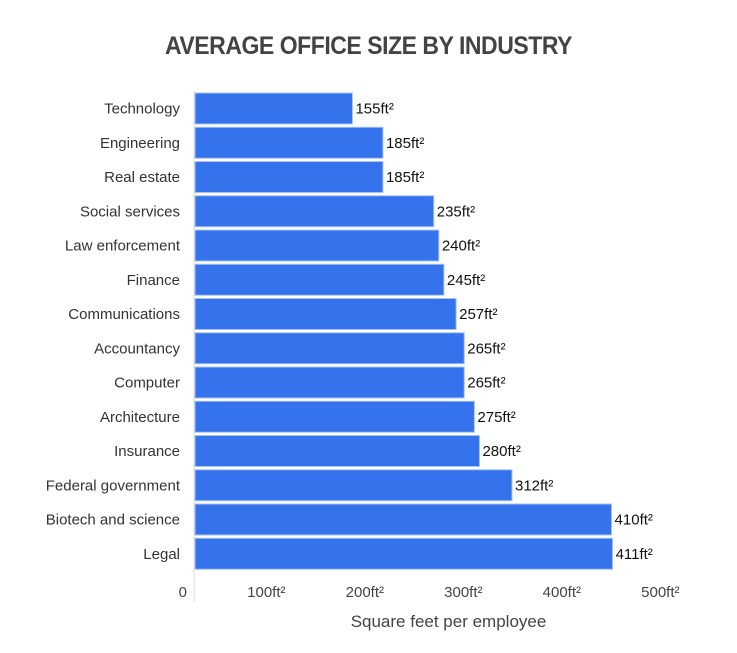 The width and height of the screenshot is (737, 653). Describe the element at coordinates (113, 520) in the screenshot. I see `category-label: Biotech and science` at that location.